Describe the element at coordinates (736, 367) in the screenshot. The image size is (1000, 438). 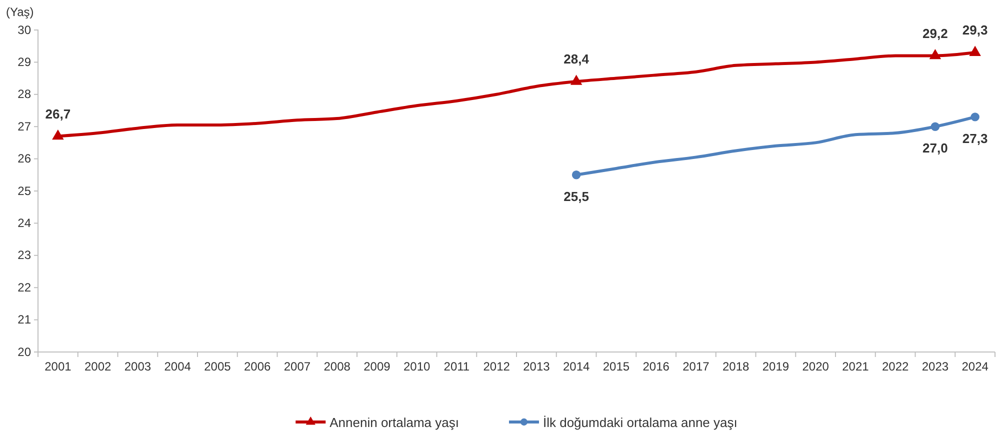
I see `x-tick-label: 2018` at that location.